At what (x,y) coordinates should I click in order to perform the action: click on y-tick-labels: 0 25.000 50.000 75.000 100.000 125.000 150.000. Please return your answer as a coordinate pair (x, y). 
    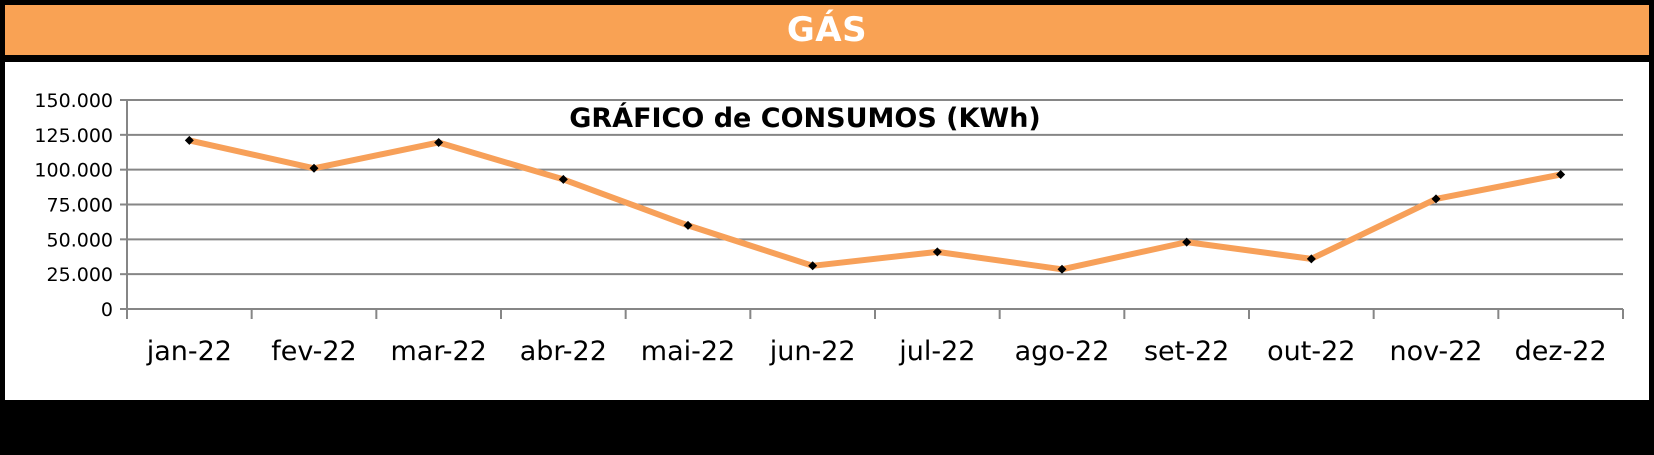
    Looking at the image, I should click on (73, 205).